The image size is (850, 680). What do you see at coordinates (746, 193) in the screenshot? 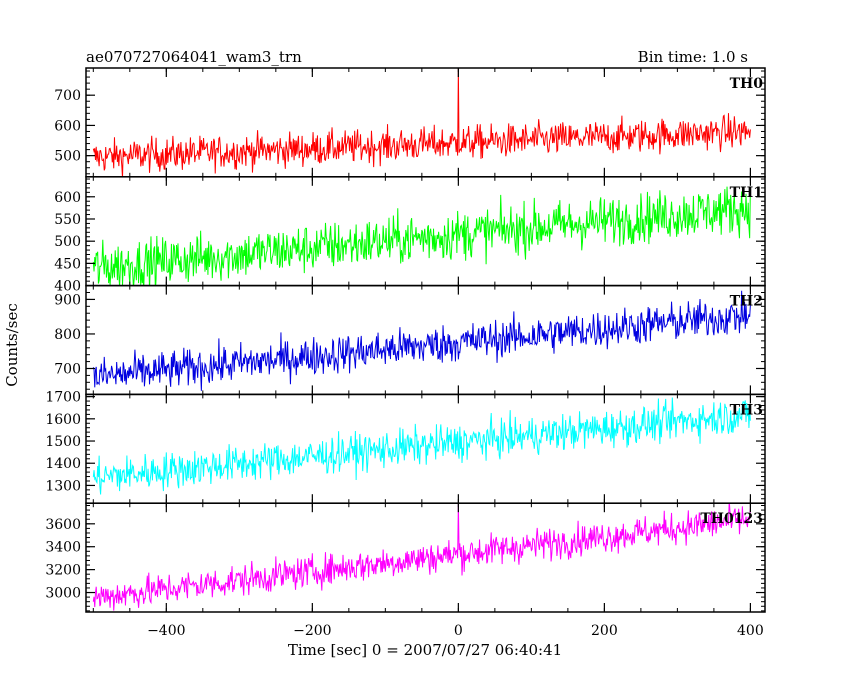
I see `panel-label-th1: TH1` at bounding box center [746, 193].